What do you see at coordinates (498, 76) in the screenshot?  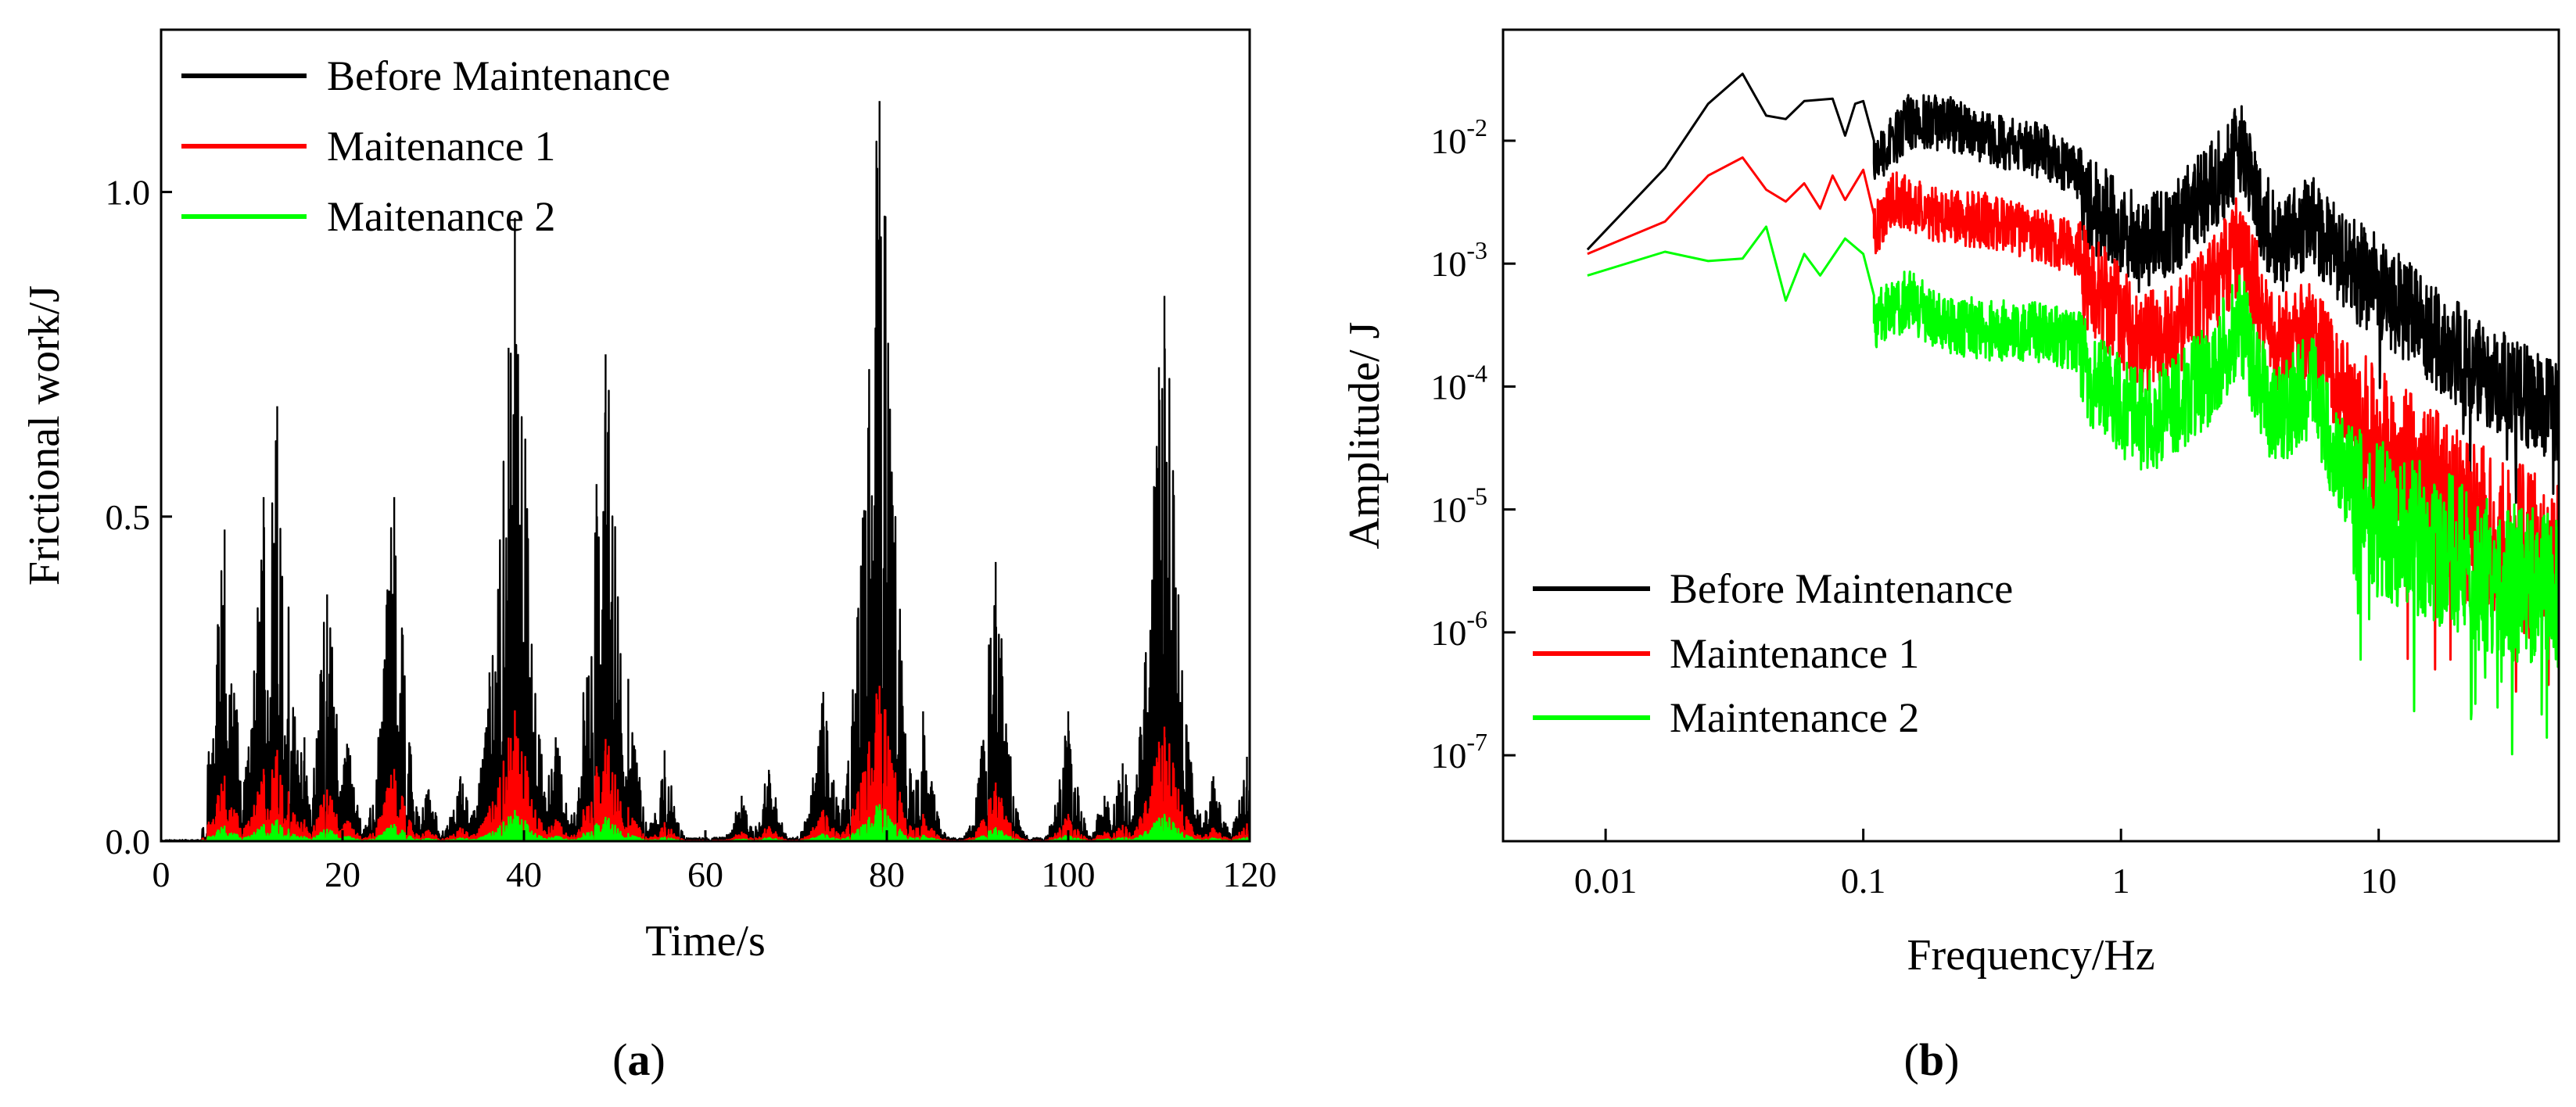 I see `legend-label-a-0: Before Maintenance` at bounding box center [498, 76].